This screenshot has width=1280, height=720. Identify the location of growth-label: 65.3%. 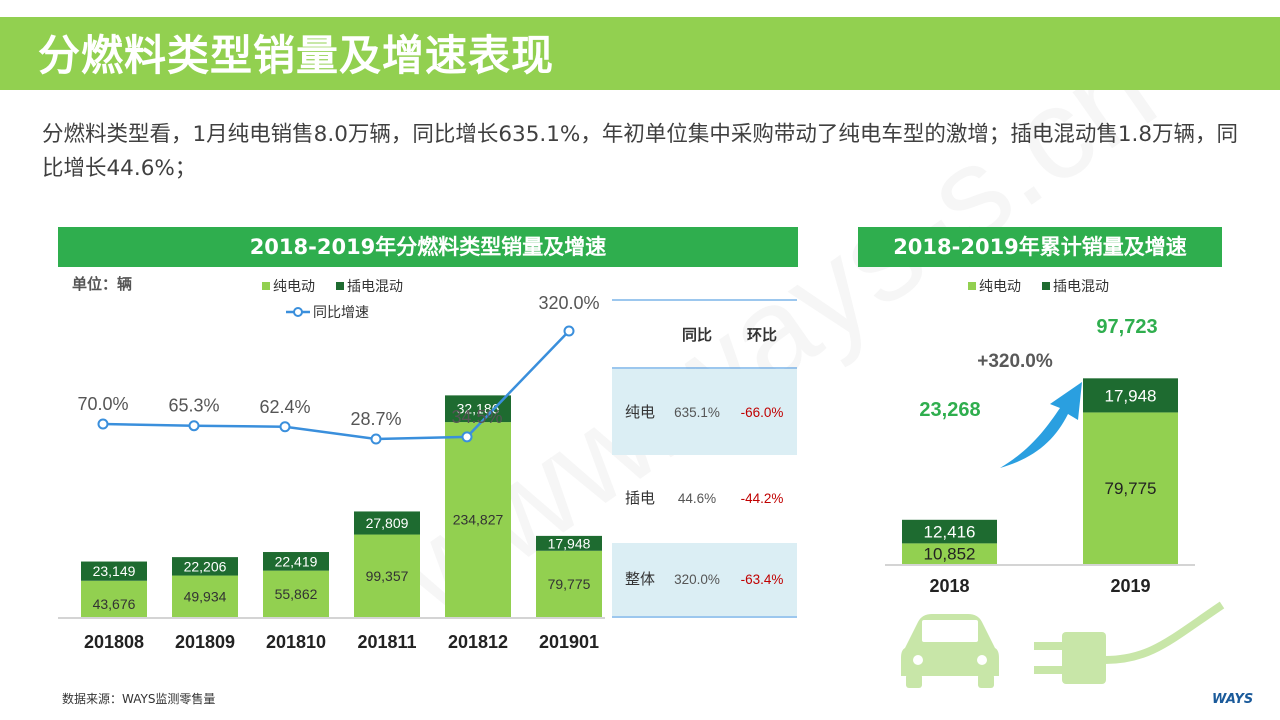
(193, 406).